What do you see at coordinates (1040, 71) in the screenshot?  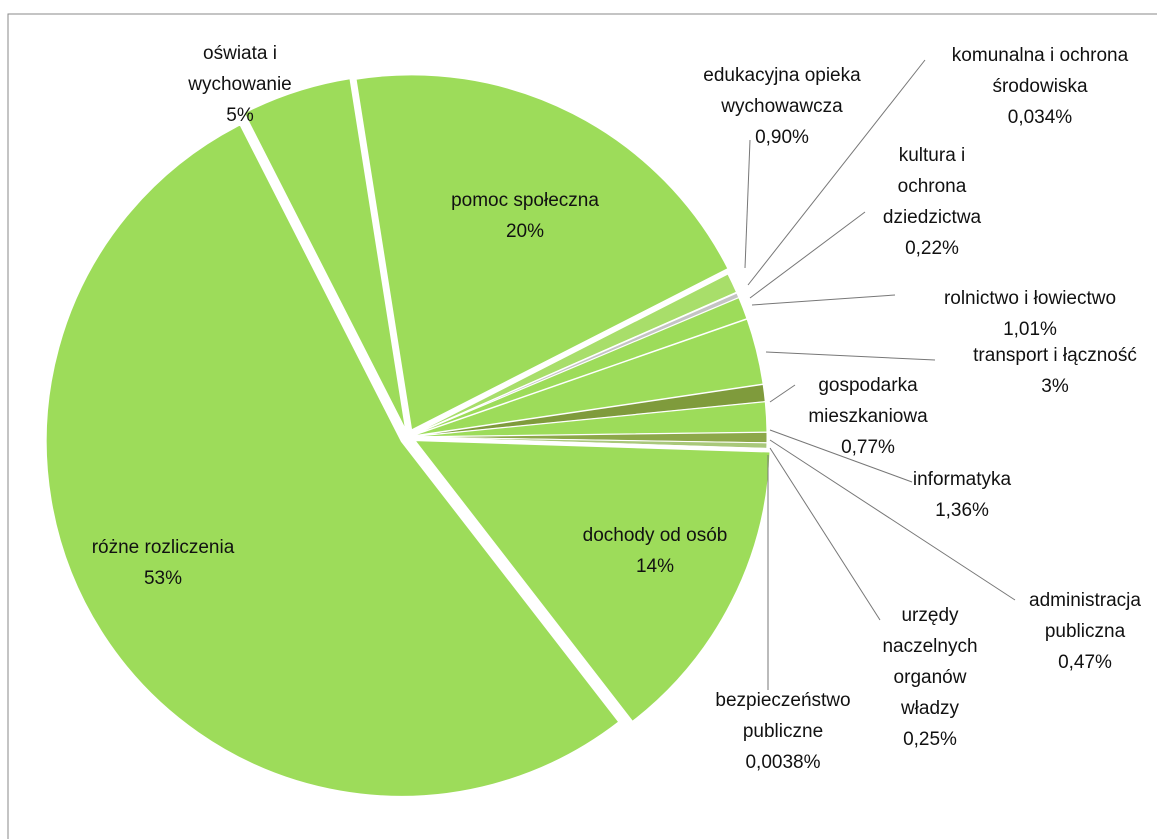 I see `category-name: komunalna i ochrona środowiska` at bounding box center [1040, 71].